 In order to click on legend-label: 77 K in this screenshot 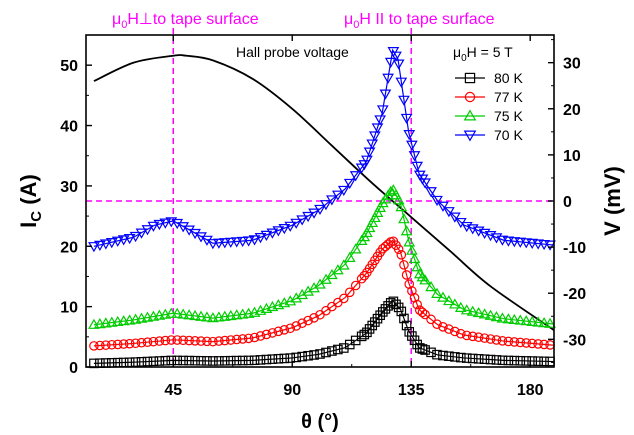, I will do `click(508, 97)`.